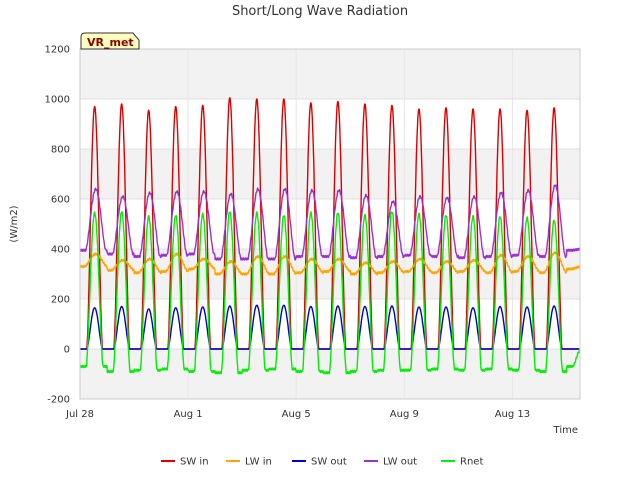 The width and height of the screenshot is (640, 480). I want to click on legend-label: SW out, so click(329, 462).